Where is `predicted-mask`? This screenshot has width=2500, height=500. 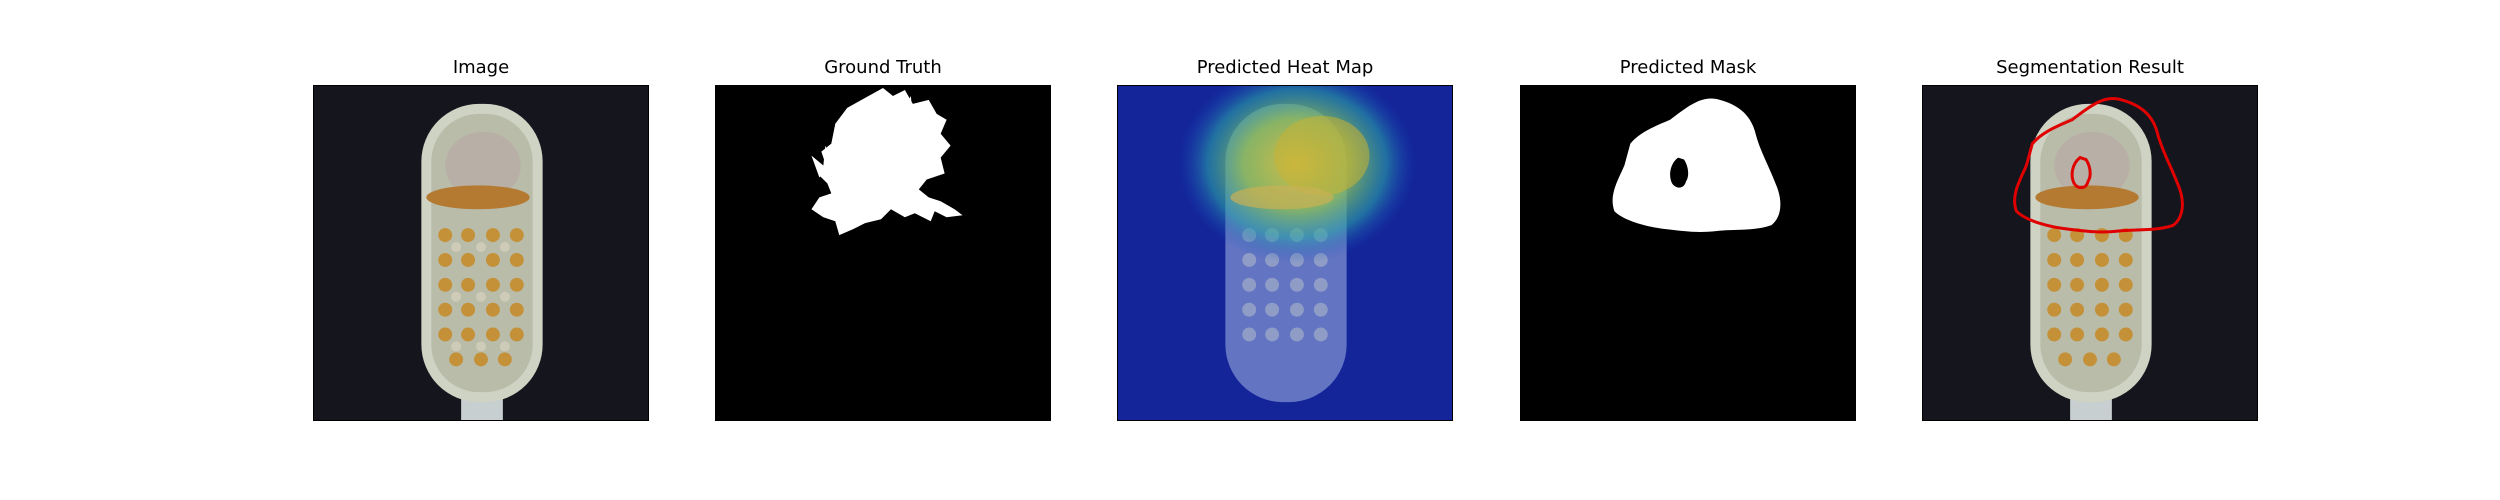 predicted-mask is located at coordinates (1688, 253).